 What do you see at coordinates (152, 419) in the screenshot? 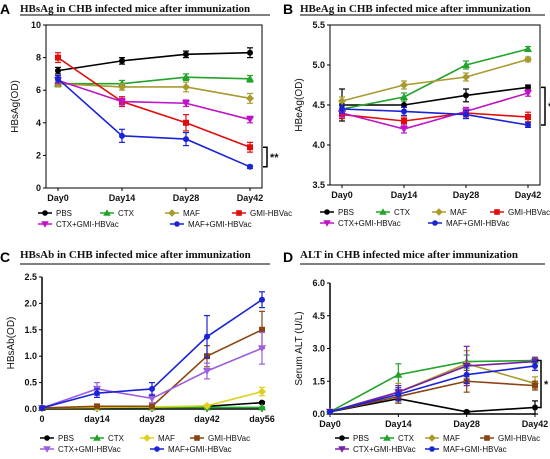
I see `x-tick-label: day28` at bounding box center [152, 419].